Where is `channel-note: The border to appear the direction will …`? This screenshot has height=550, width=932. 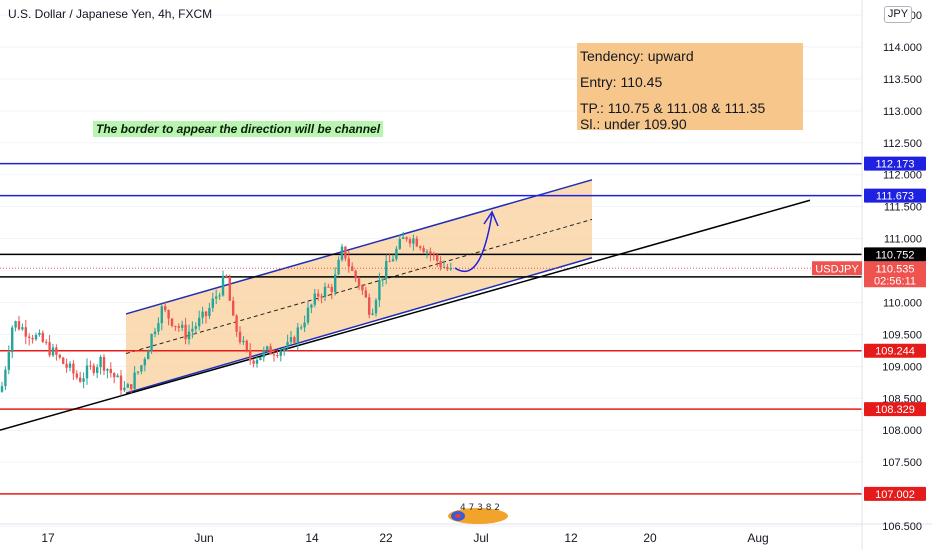 channel-note: The border to appear the direction will … is located at coordinates (238, 129).